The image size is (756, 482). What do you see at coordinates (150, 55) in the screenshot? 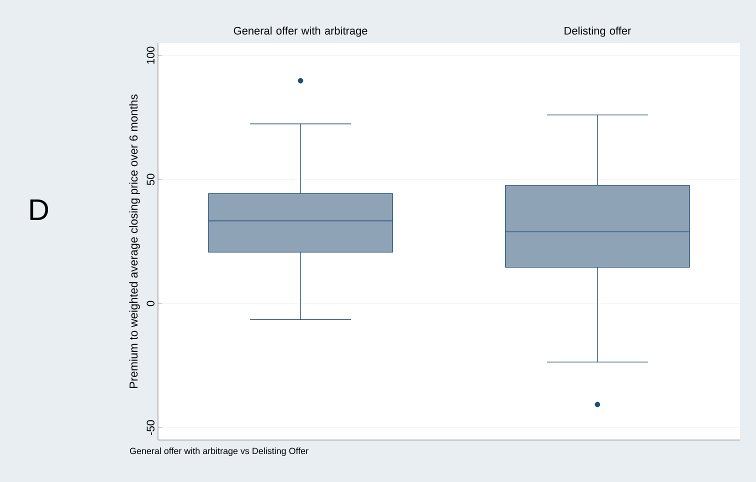
I see `y-tick-label: 100` at bounding box center [150, 55].